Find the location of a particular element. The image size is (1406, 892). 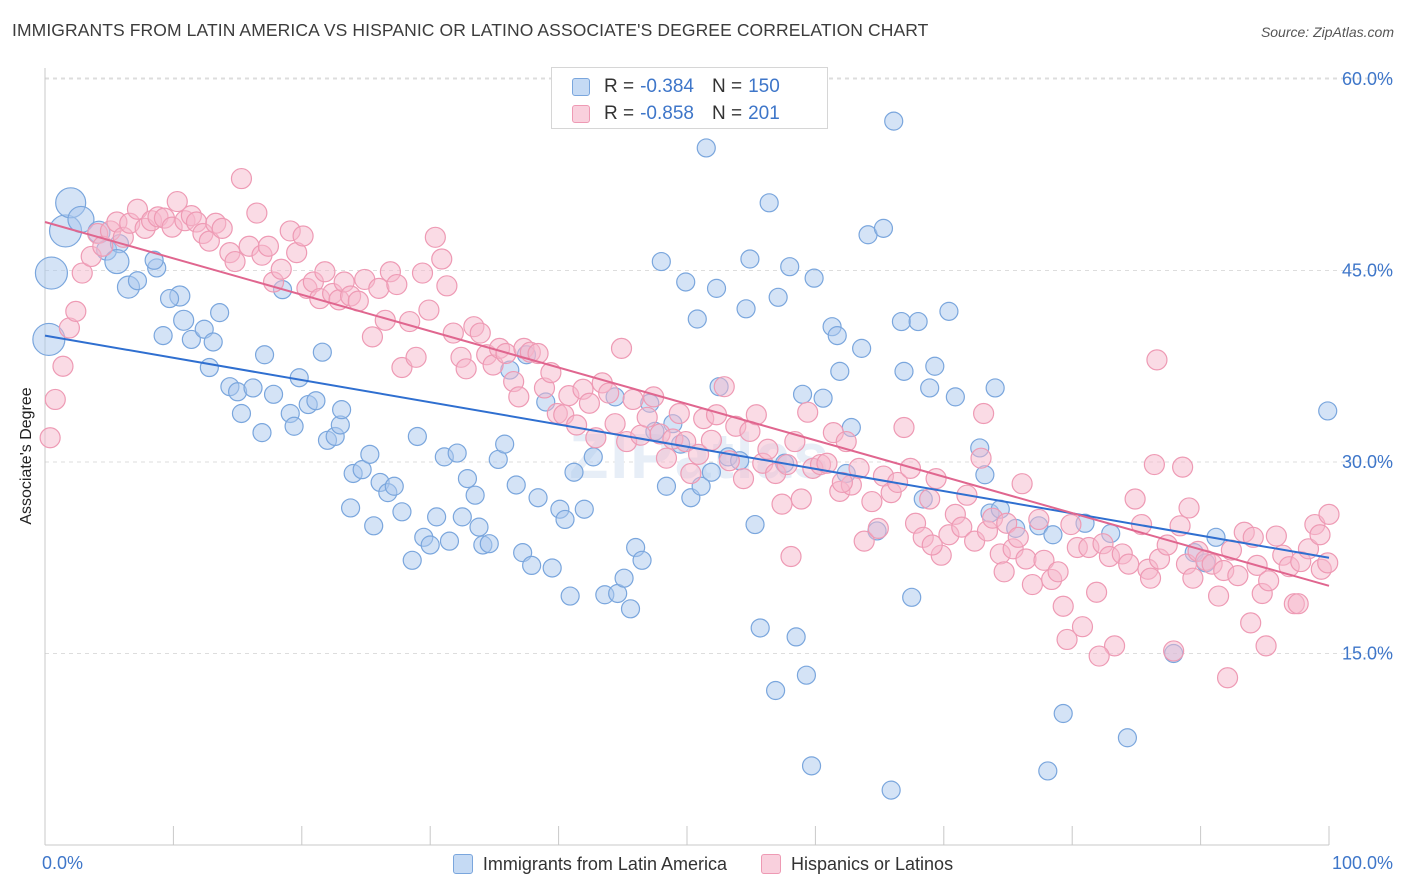

correlation-legend: R = -0.384 N = 150 R = -0.858 N = 201 is located at coordinates (689, 98).